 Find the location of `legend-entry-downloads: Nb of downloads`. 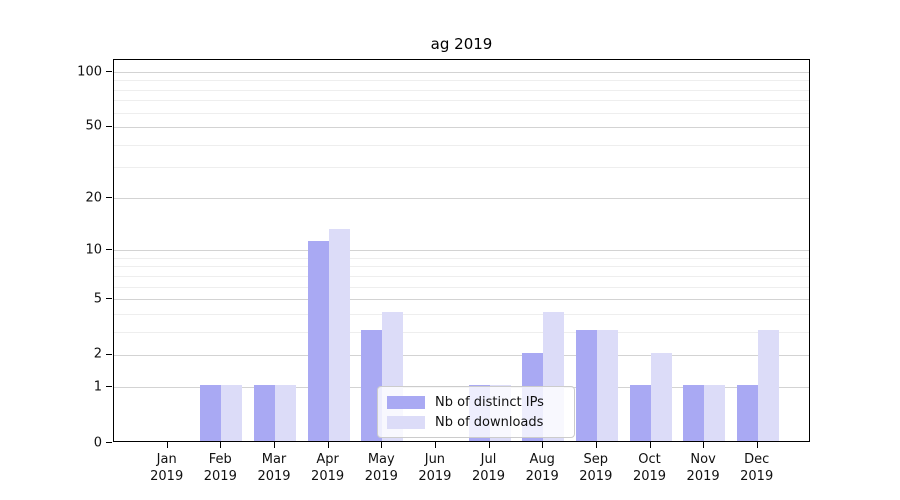

legend-entry-downloads: Nb of downloads is located at coordinates (476, 422).